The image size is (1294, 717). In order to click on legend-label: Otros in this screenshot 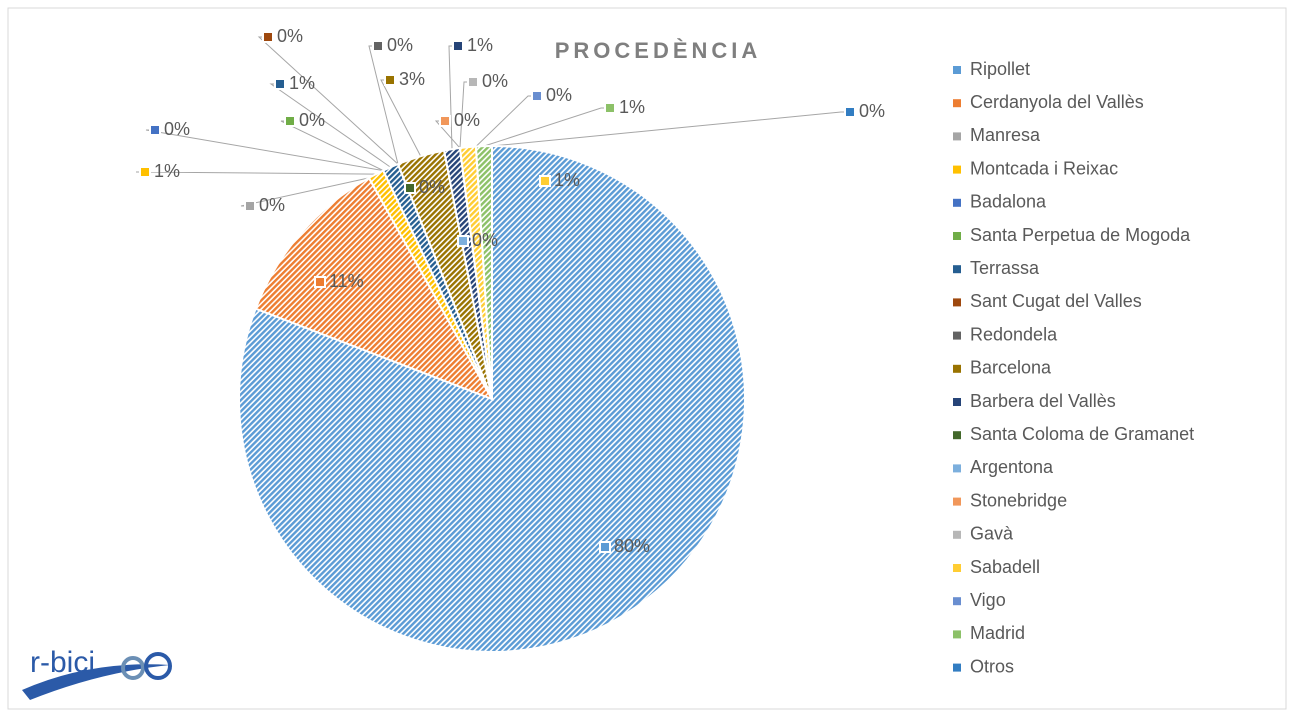, I will do `click(992, 666)`.